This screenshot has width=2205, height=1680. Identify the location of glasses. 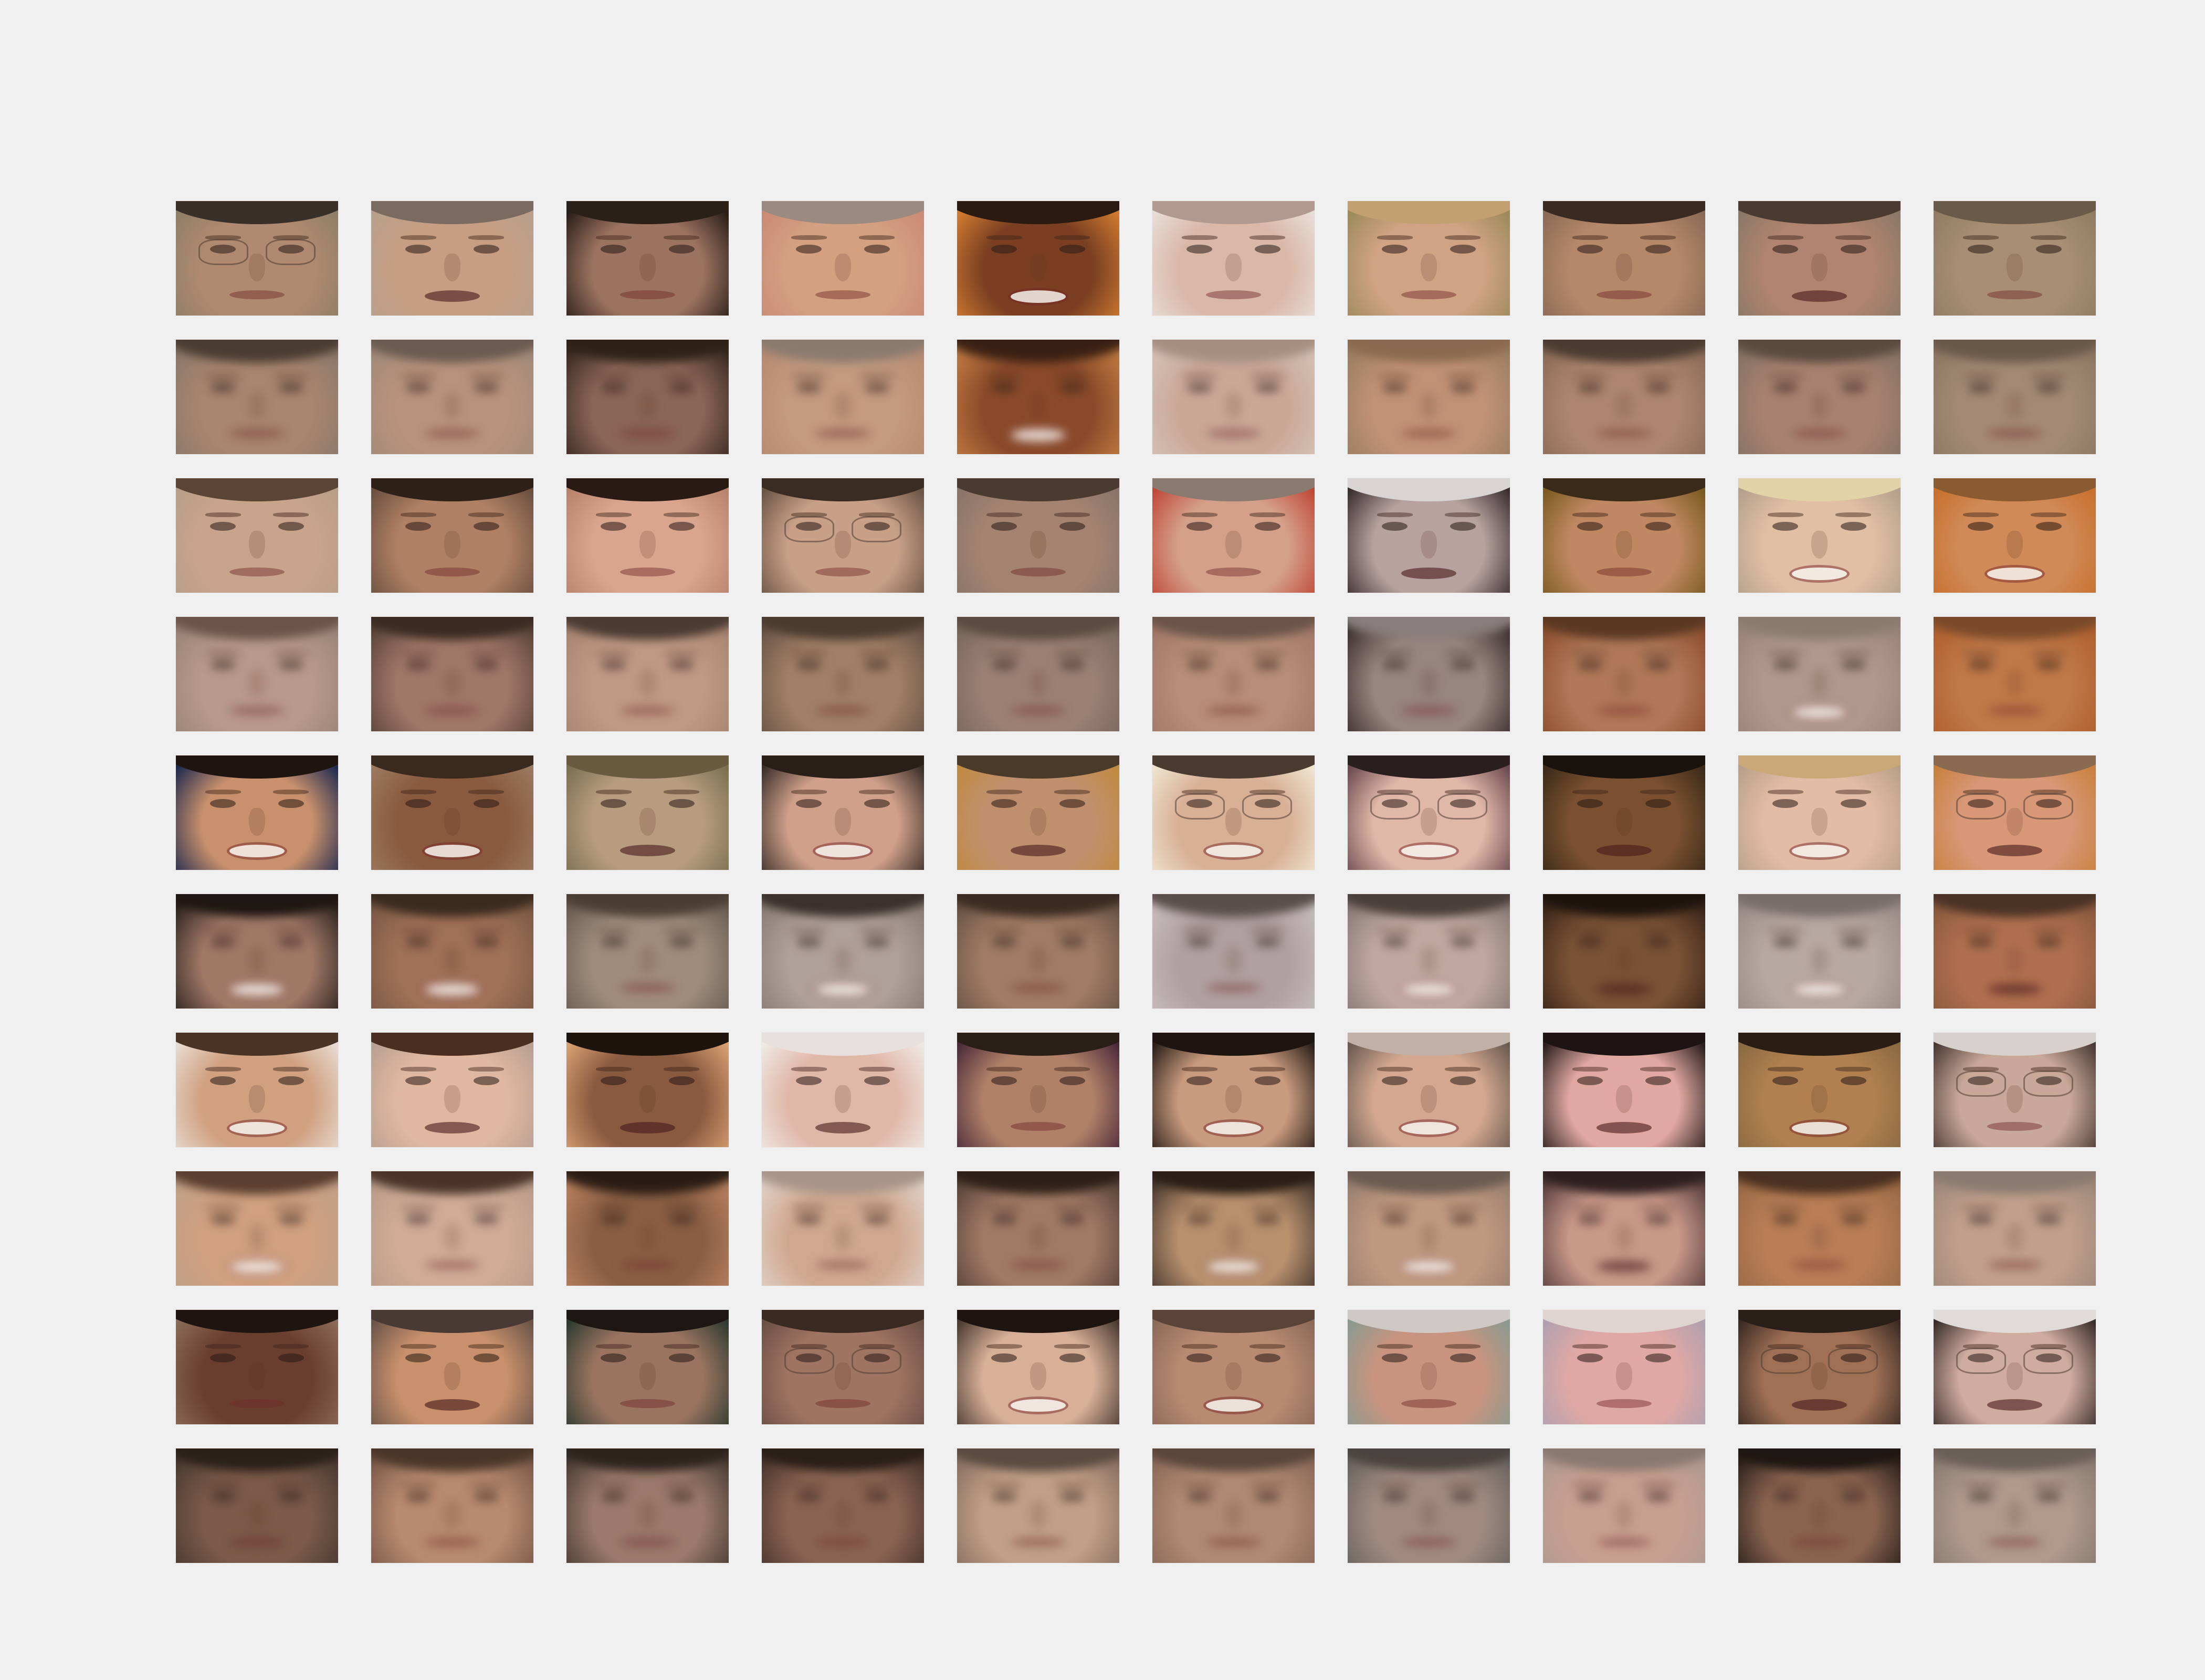
(1429, 806).